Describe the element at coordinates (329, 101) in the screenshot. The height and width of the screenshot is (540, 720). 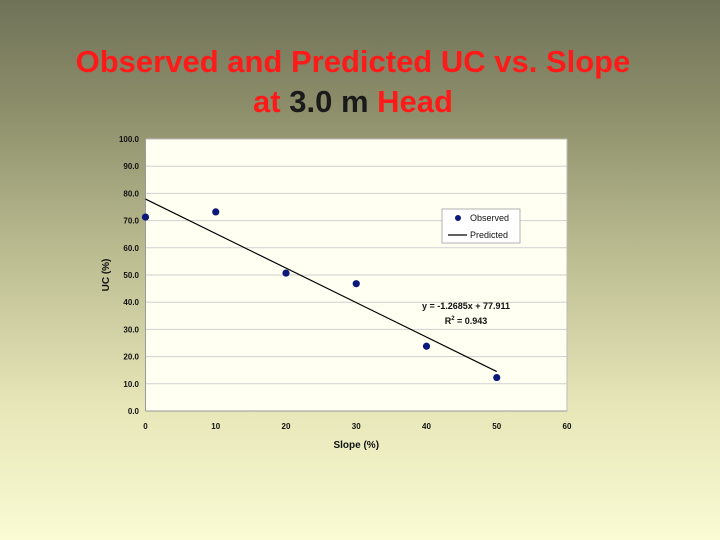
I see `title-head-value: 3.0 m` at that location.